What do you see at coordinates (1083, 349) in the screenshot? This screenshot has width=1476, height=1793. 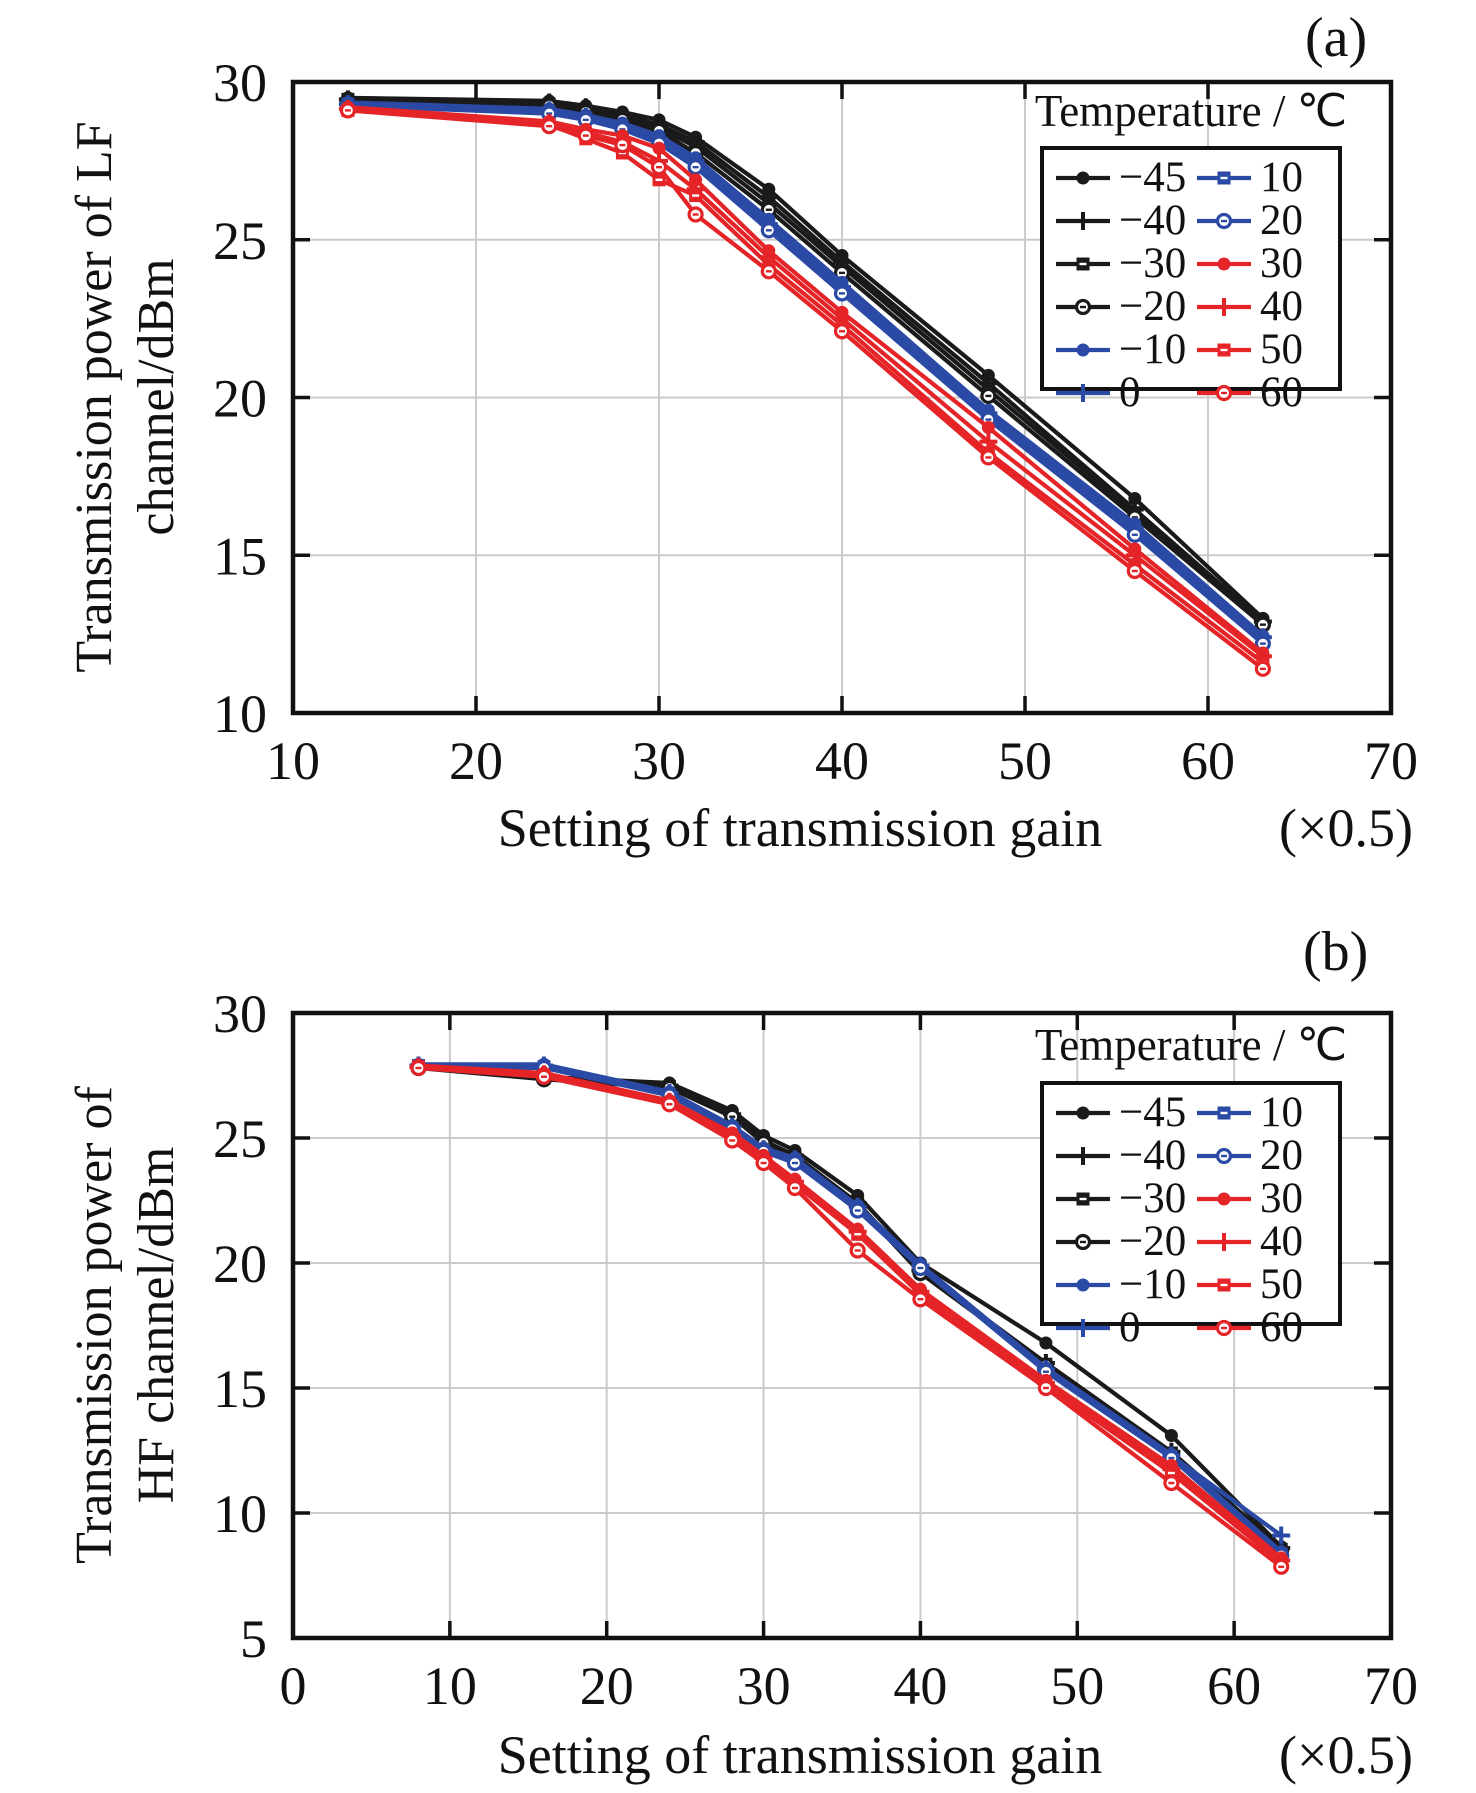 I see `legend-swatch--10C` at bounding box center [1083, 349].